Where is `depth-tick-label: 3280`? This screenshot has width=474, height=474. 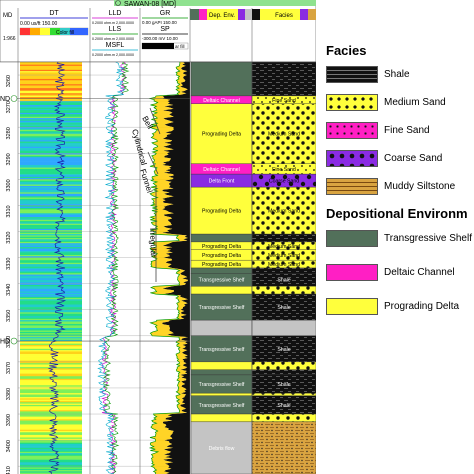 depth-tick-label: 3280 is located at coordinates (9, 133).